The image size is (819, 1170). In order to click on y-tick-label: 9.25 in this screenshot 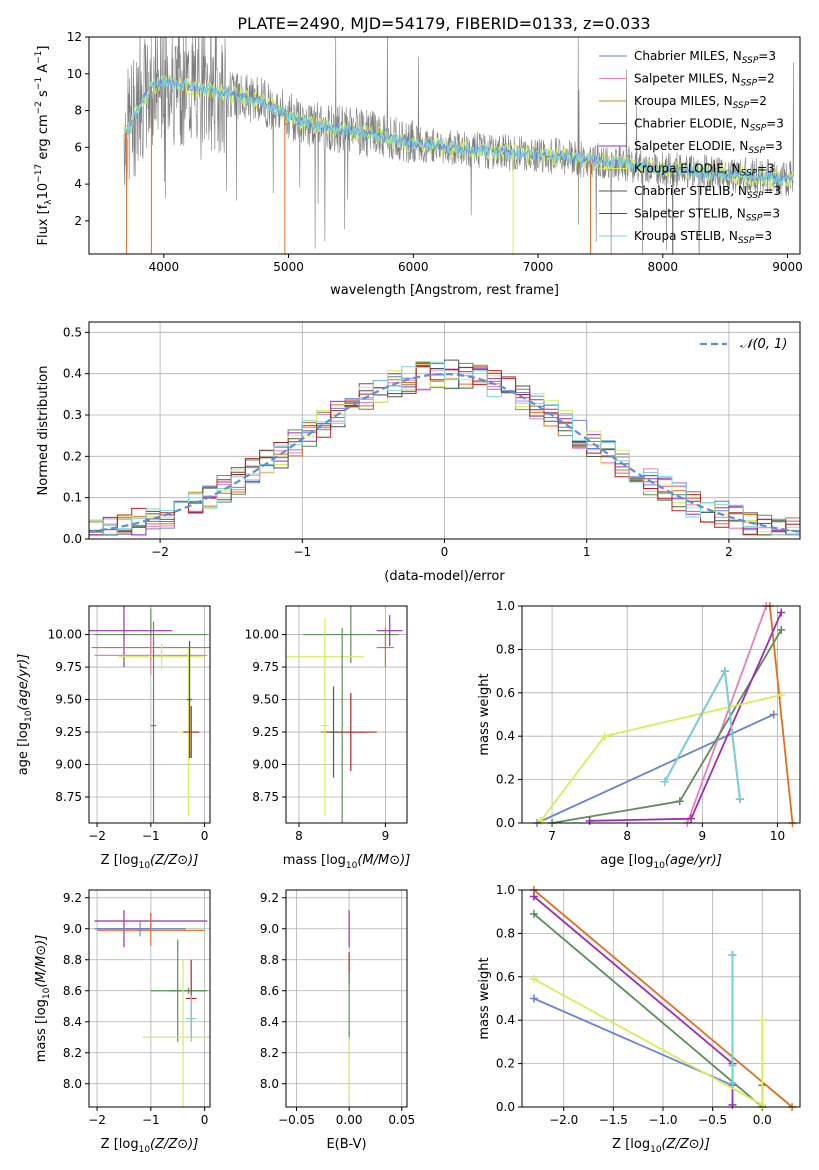, I will do `click(265, 732)`.